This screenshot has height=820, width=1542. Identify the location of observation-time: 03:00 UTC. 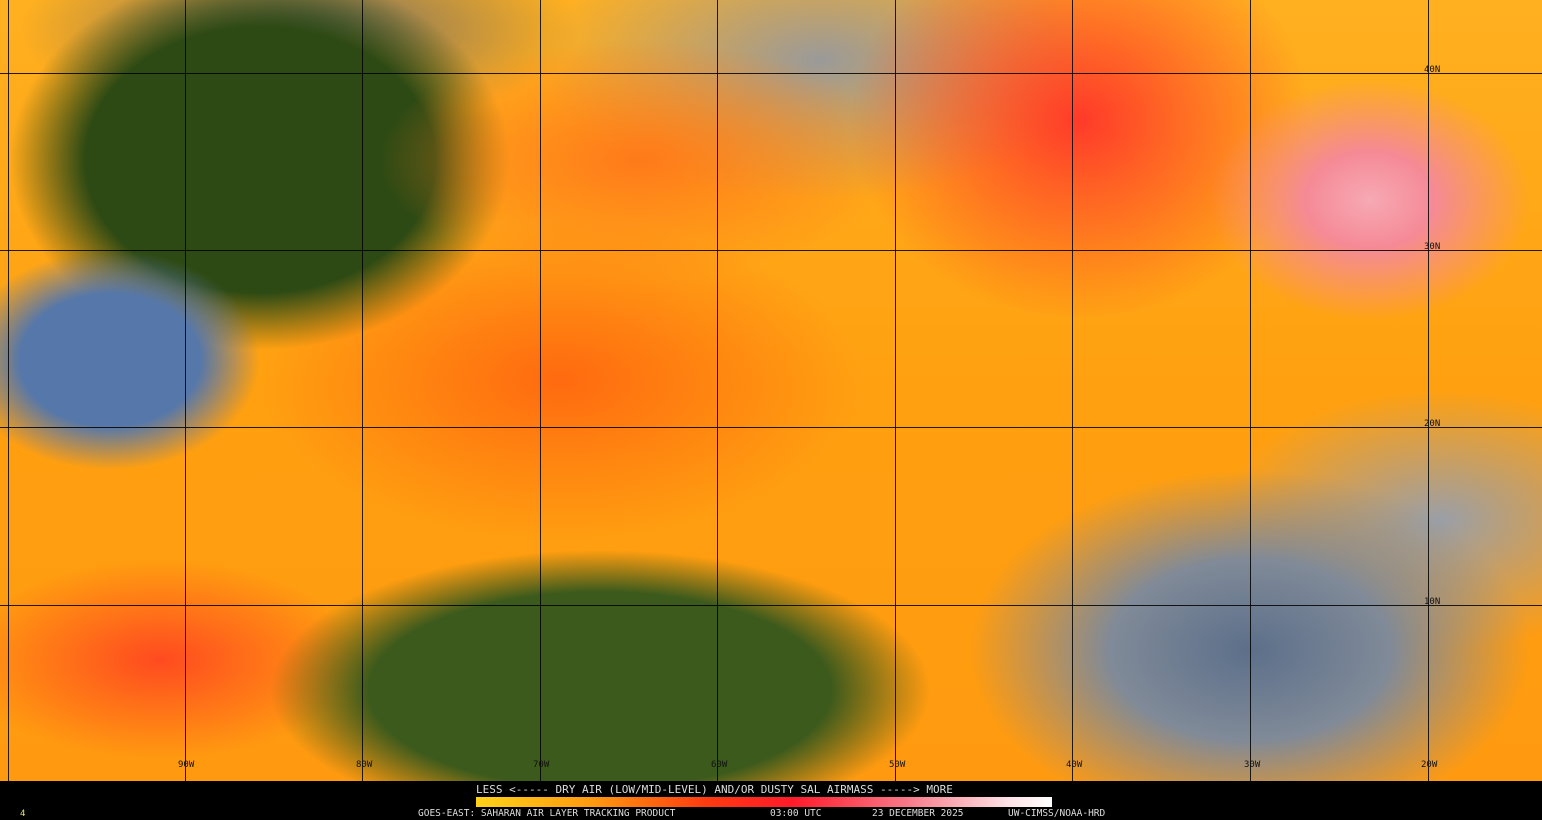
(796, 813).